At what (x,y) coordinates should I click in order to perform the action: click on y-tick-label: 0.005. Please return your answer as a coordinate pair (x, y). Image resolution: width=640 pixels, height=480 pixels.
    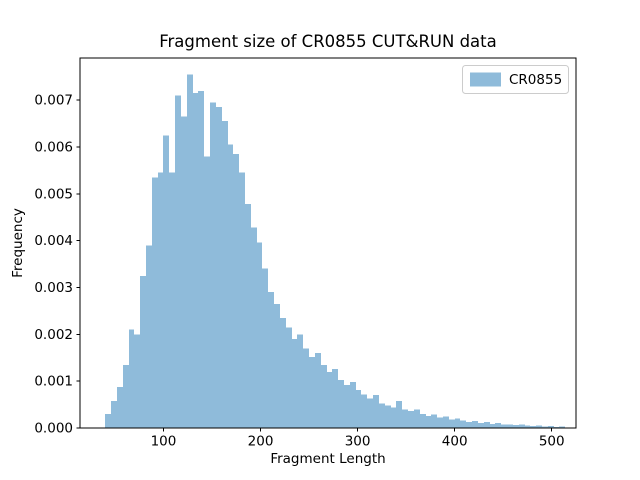
    Looking at the image, I should click on (53, 194).